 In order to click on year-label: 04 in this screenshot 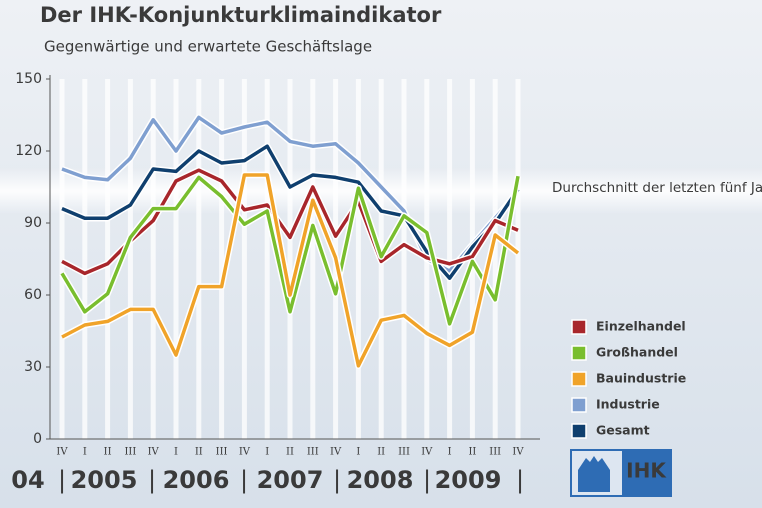, I will do `click(27, 480)`.